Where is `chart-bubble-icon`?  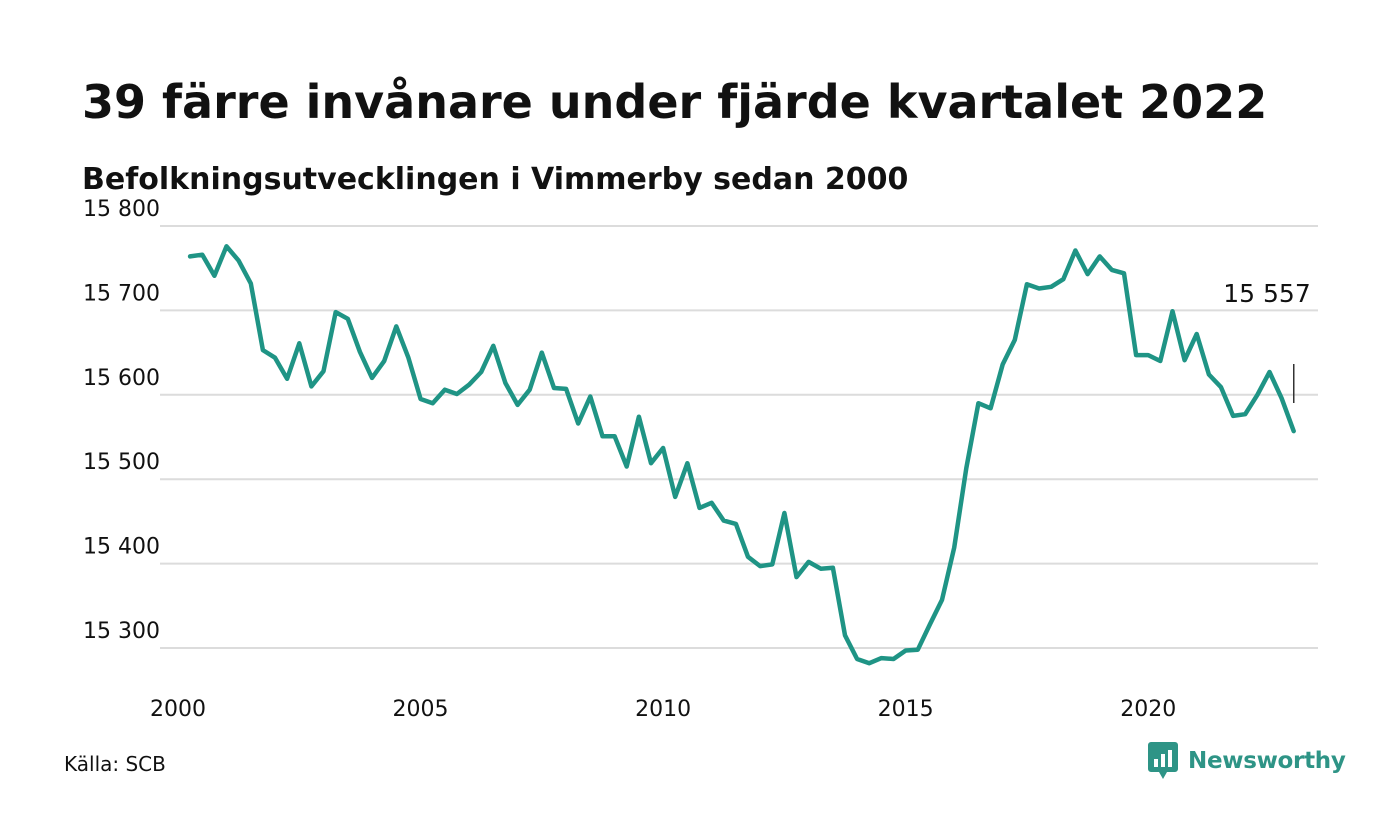 chart-bubble-icon is located at coordinates (1163, 760).